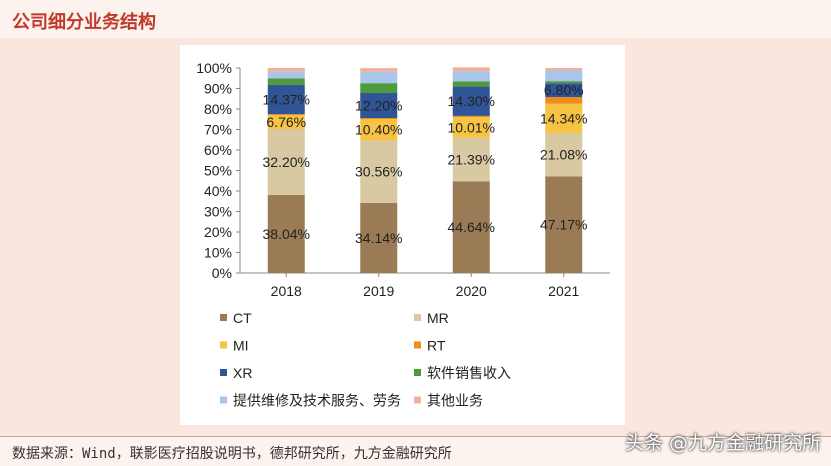  I want to click on legend-label: XR, so click(242, 373).